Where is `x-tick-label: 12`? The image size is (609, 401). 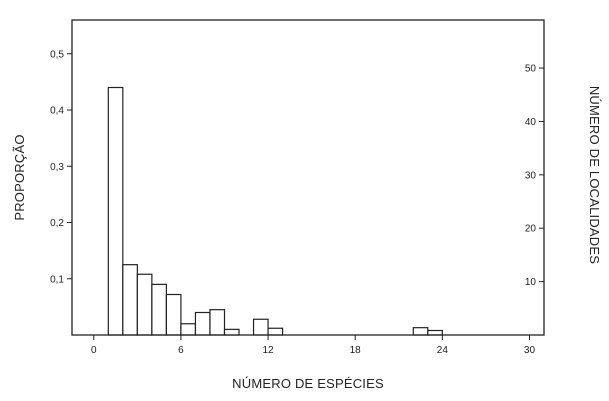
x-tick-label: 12 is located at coordinates (268, 350).